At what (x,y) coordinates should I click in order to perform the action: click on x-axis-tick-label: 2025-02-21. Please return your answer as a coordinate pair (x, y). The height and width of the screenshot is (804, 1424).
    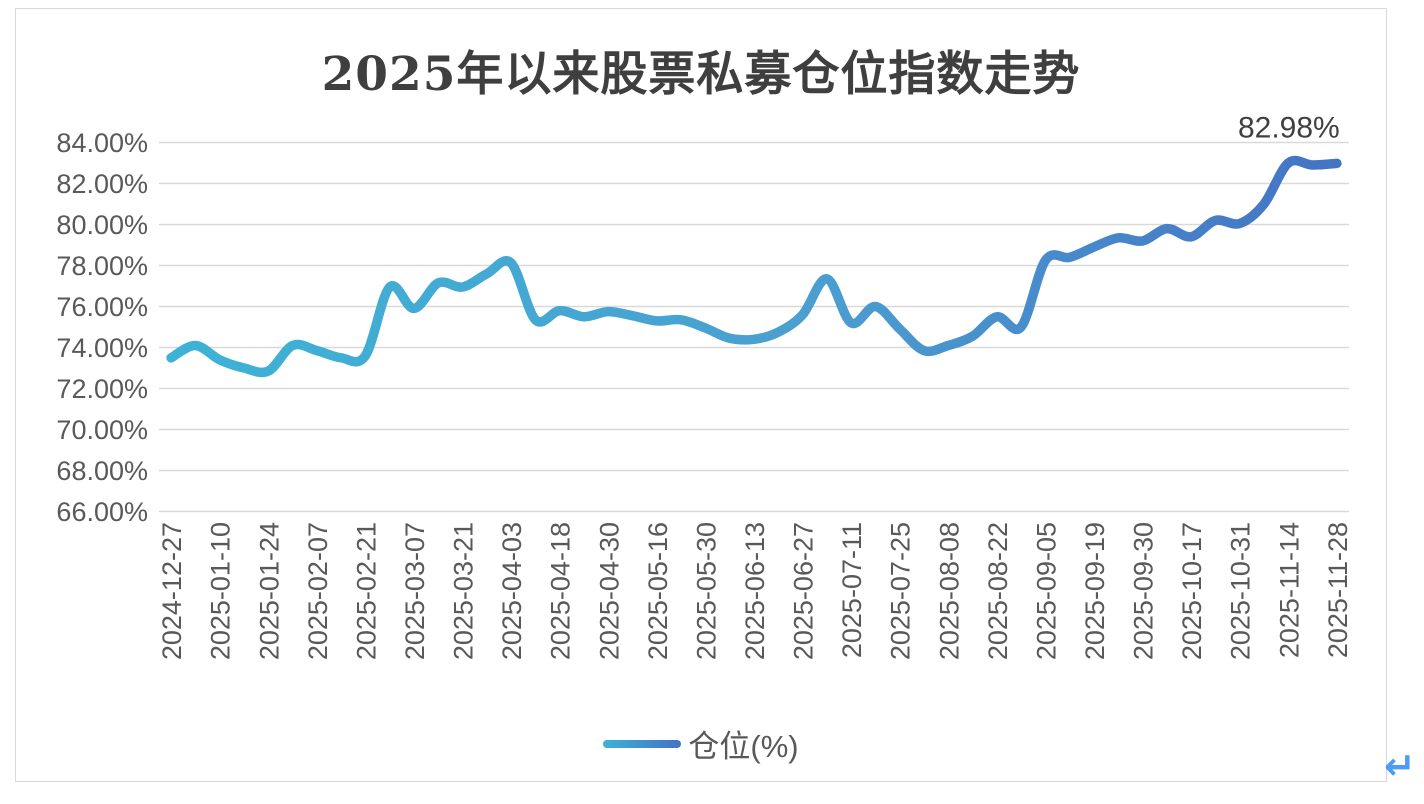
    Looking at the image, I should click on (366, 591).